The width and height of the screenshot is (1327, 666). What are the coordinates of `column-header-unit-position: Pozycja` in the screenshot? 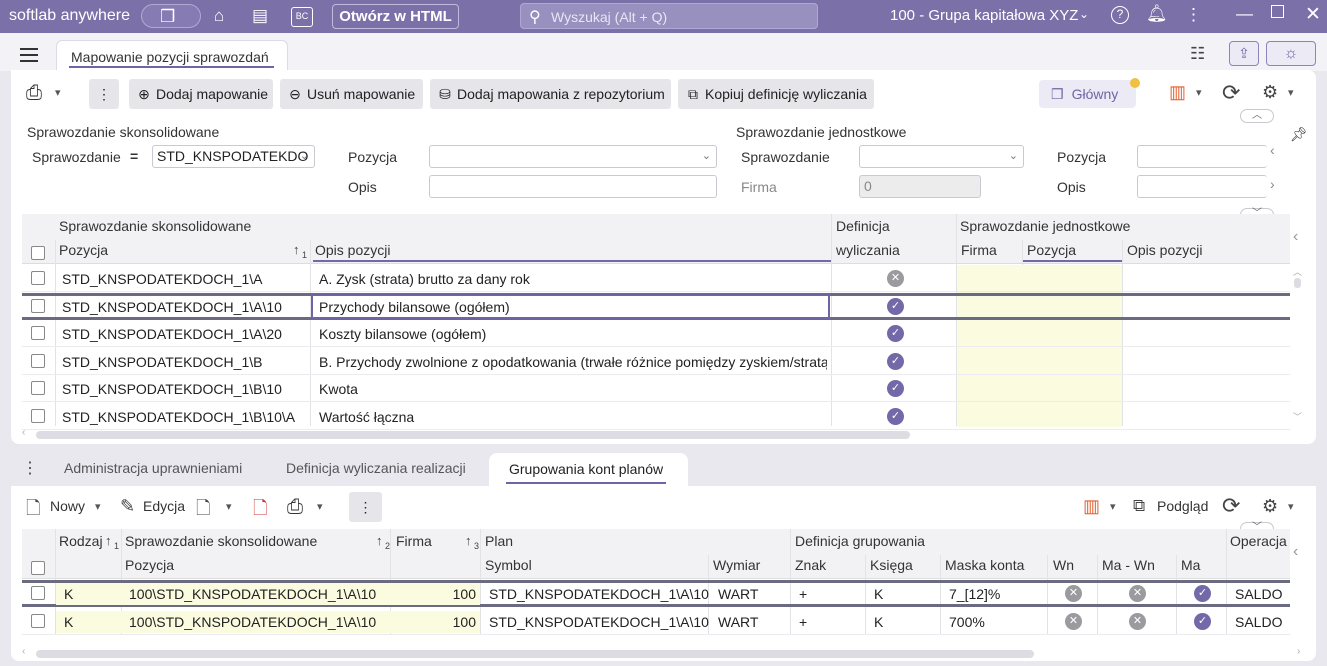 It's located at (1052, 250).